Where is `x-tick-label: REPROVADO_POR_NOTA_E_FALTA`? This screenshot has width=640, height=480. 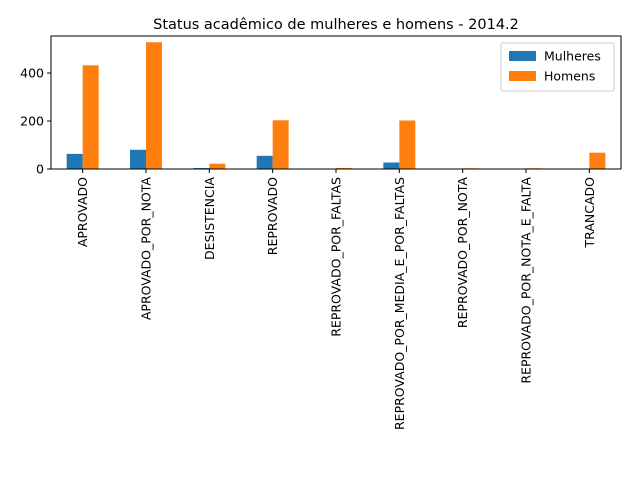 x-tick-label: REPROVADO_POR_NOTA_E_FALTA is located at coordinates (526, 280).